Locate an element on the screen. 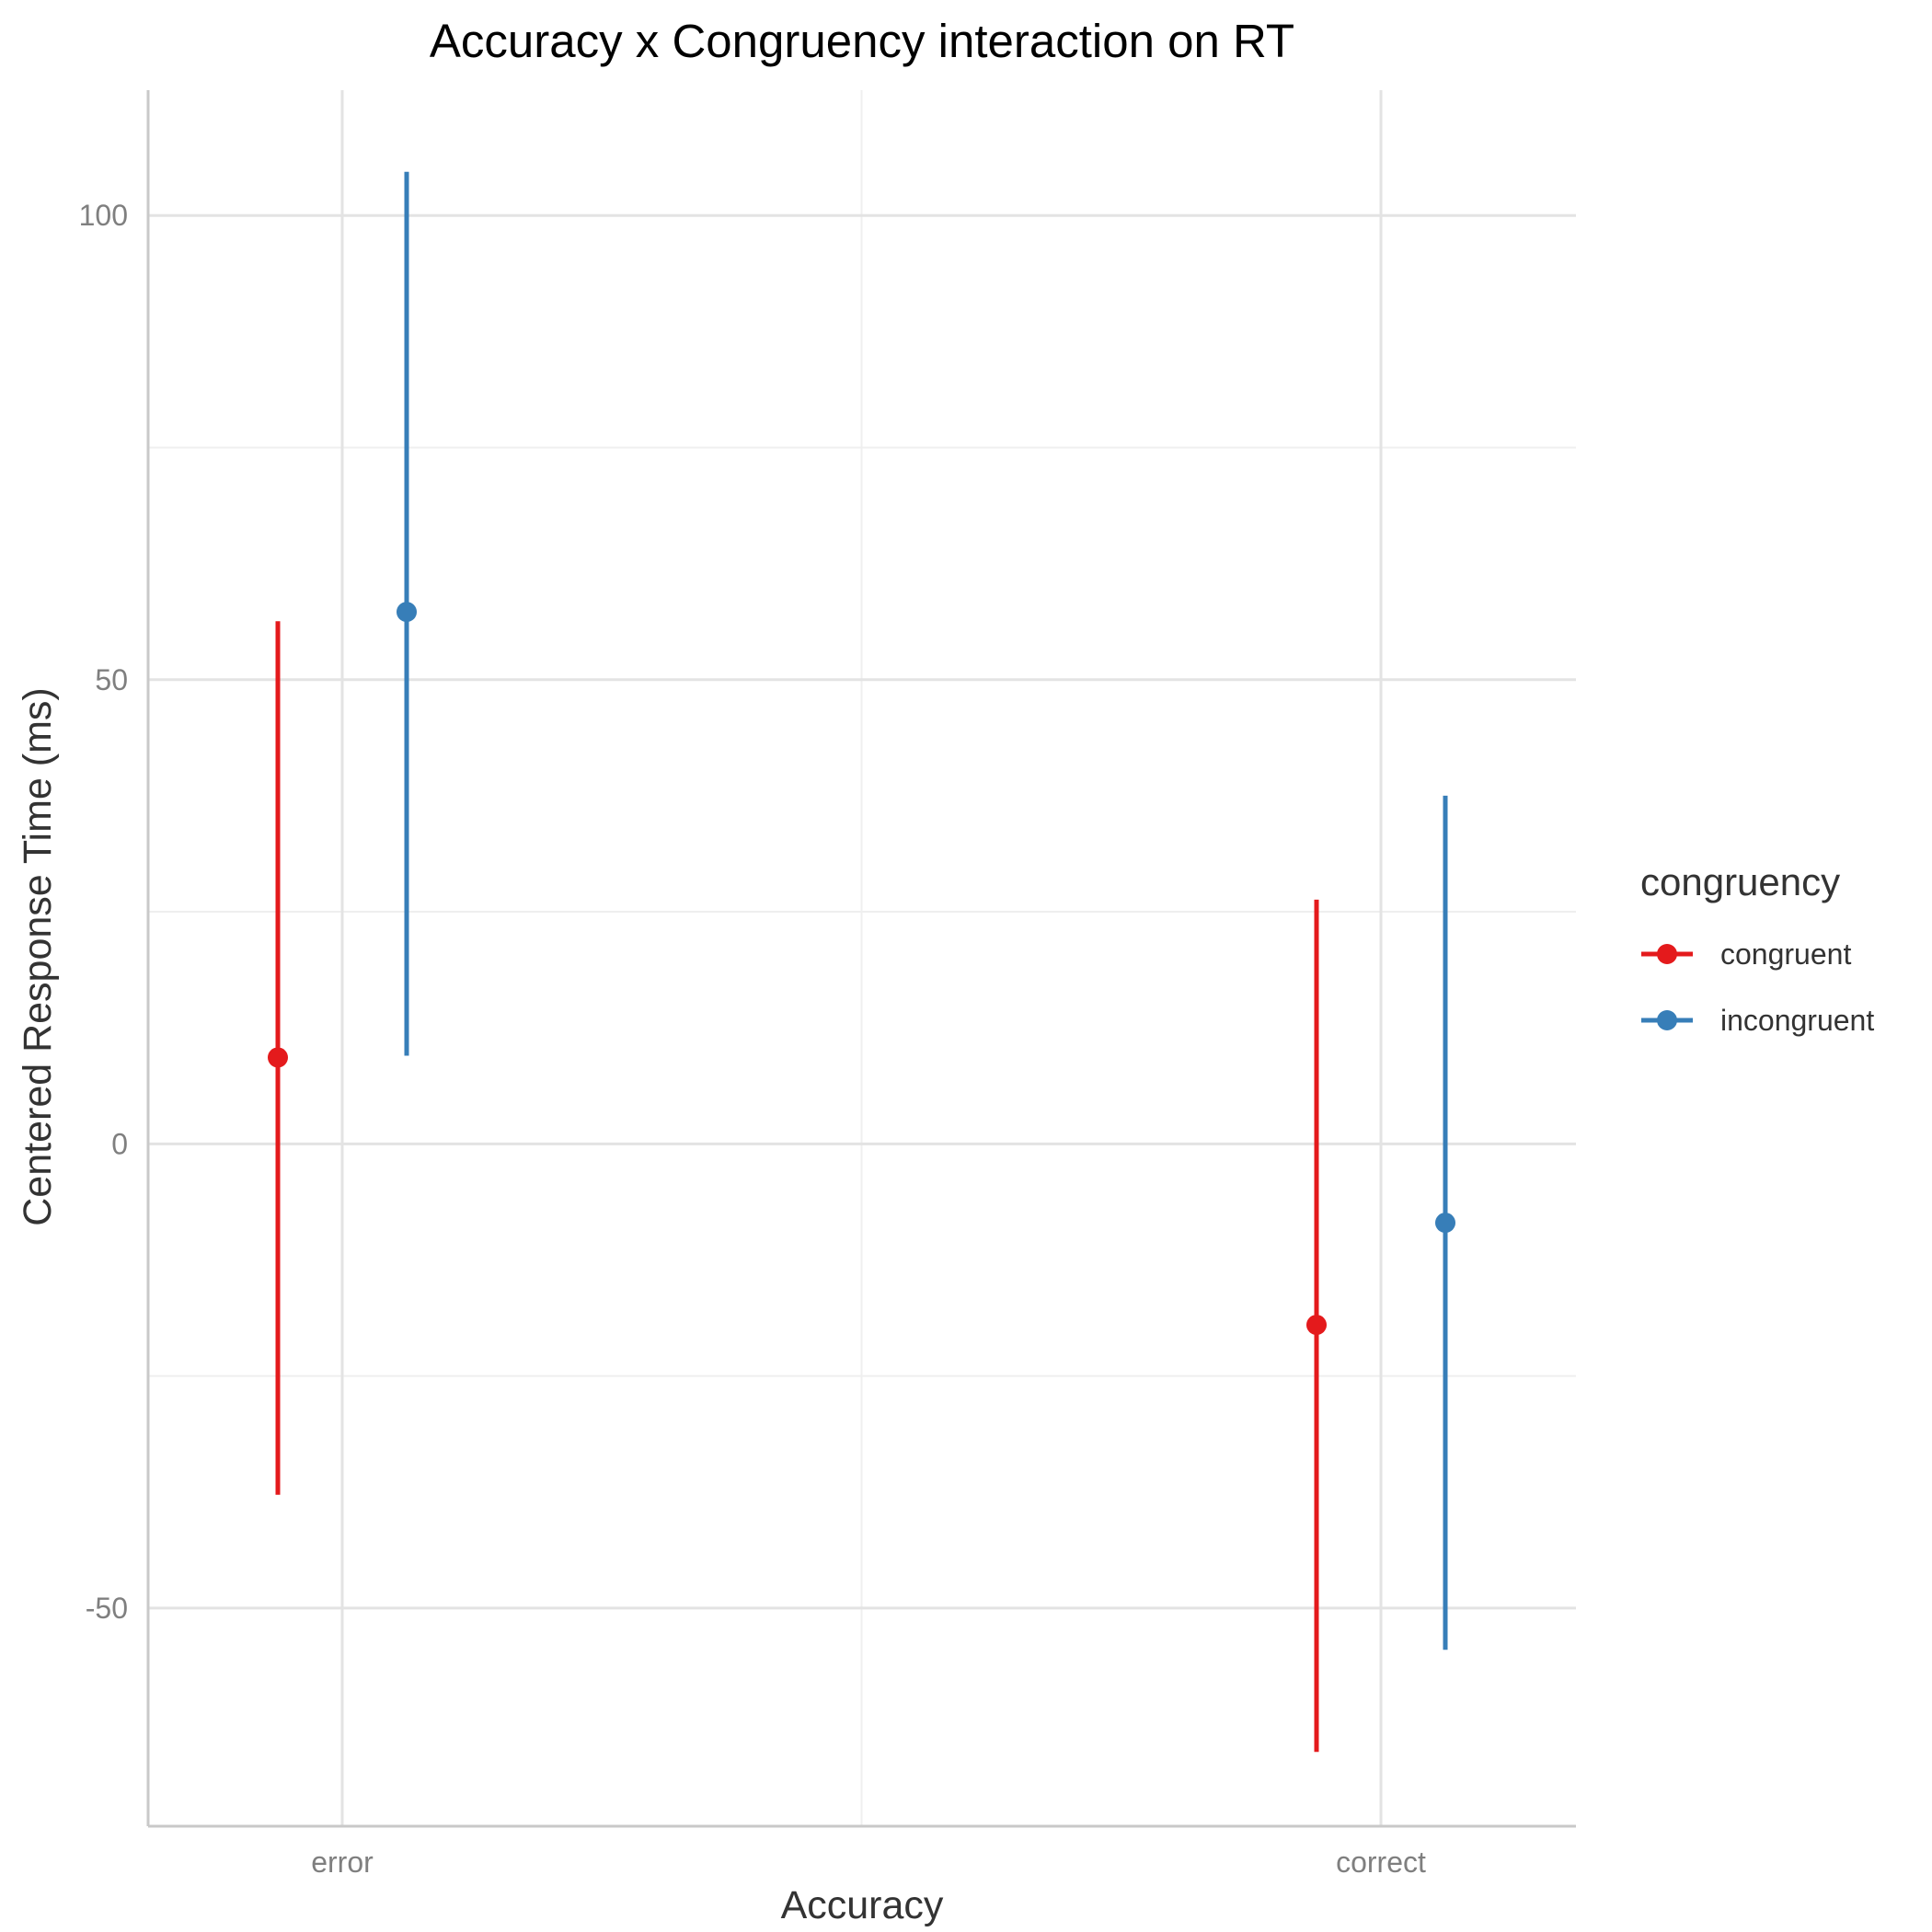 This screenshot has width=1932, height=1932. legend-title: congruency is located at coordinates (1740, 881).